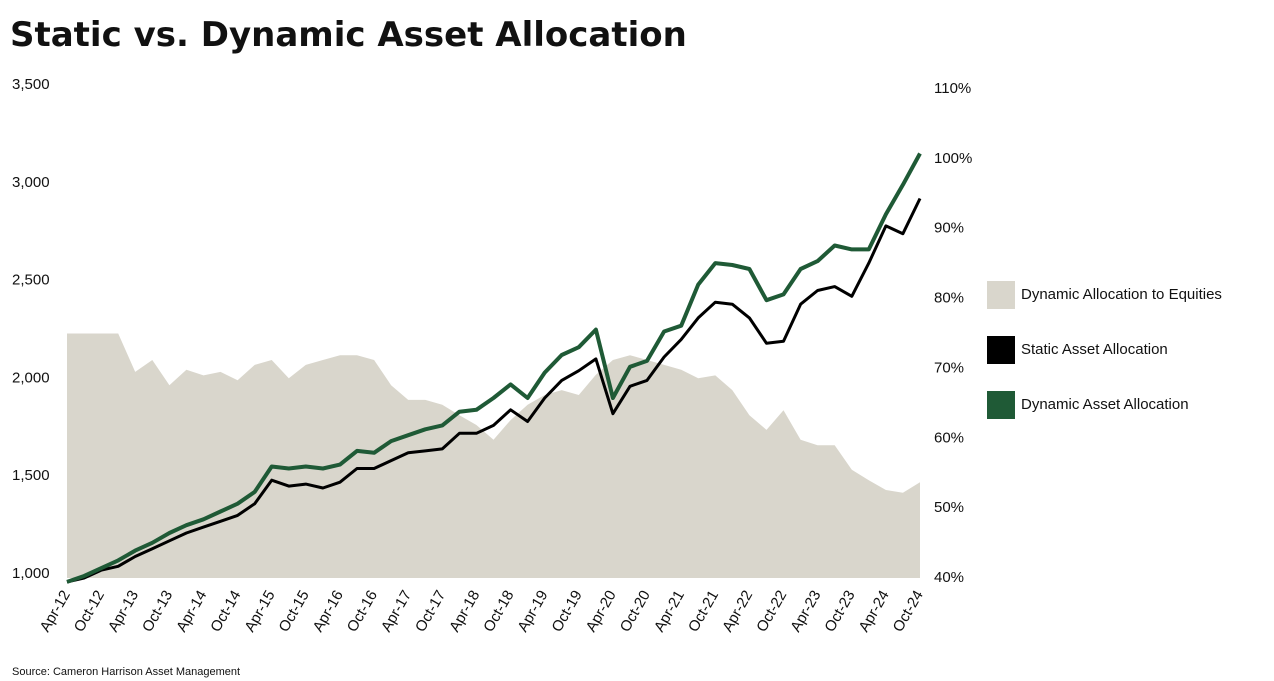 The image size is (1274, 681). Describe the element at coordinates (31, 573) in the screenshot. I see `y-tick-label: 1,000` at that location.